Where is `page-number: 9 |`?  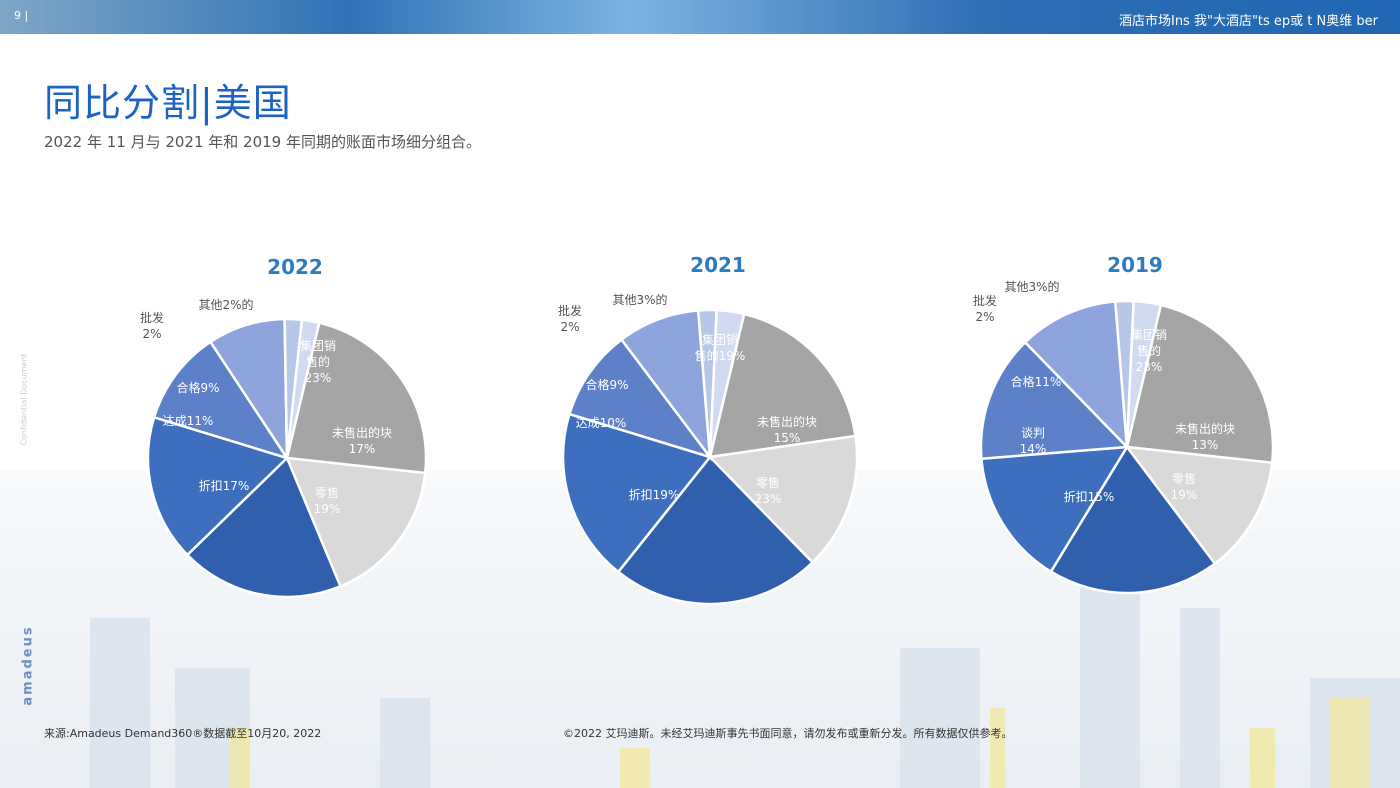 page-number: 9 | is located at coordinates (21, 15).